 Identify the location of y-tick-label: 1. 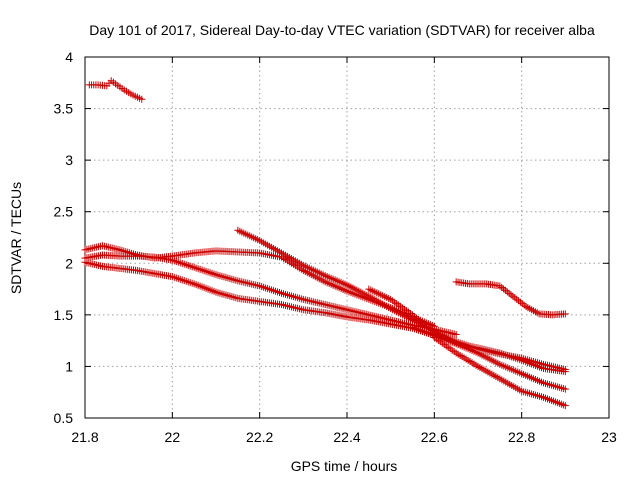
(69, 366).